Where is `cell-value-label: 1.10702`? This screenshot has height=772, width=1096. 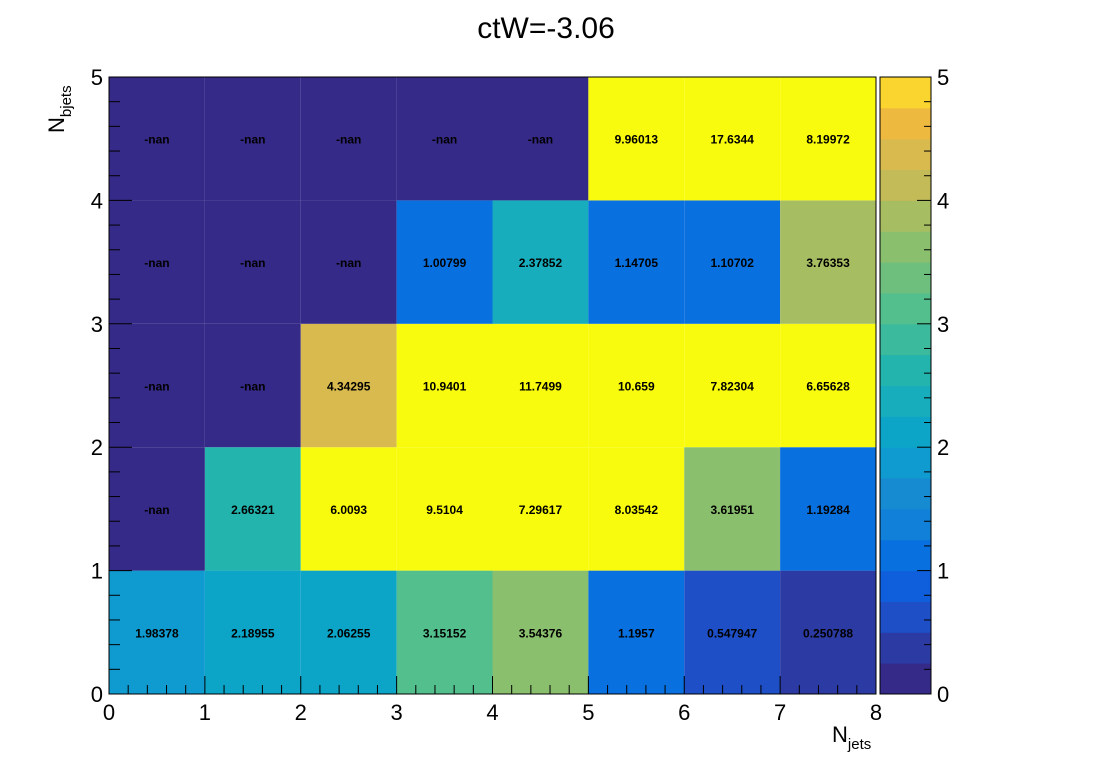
cell-value-label: 1.10702 is located at coordinates (732, 263).